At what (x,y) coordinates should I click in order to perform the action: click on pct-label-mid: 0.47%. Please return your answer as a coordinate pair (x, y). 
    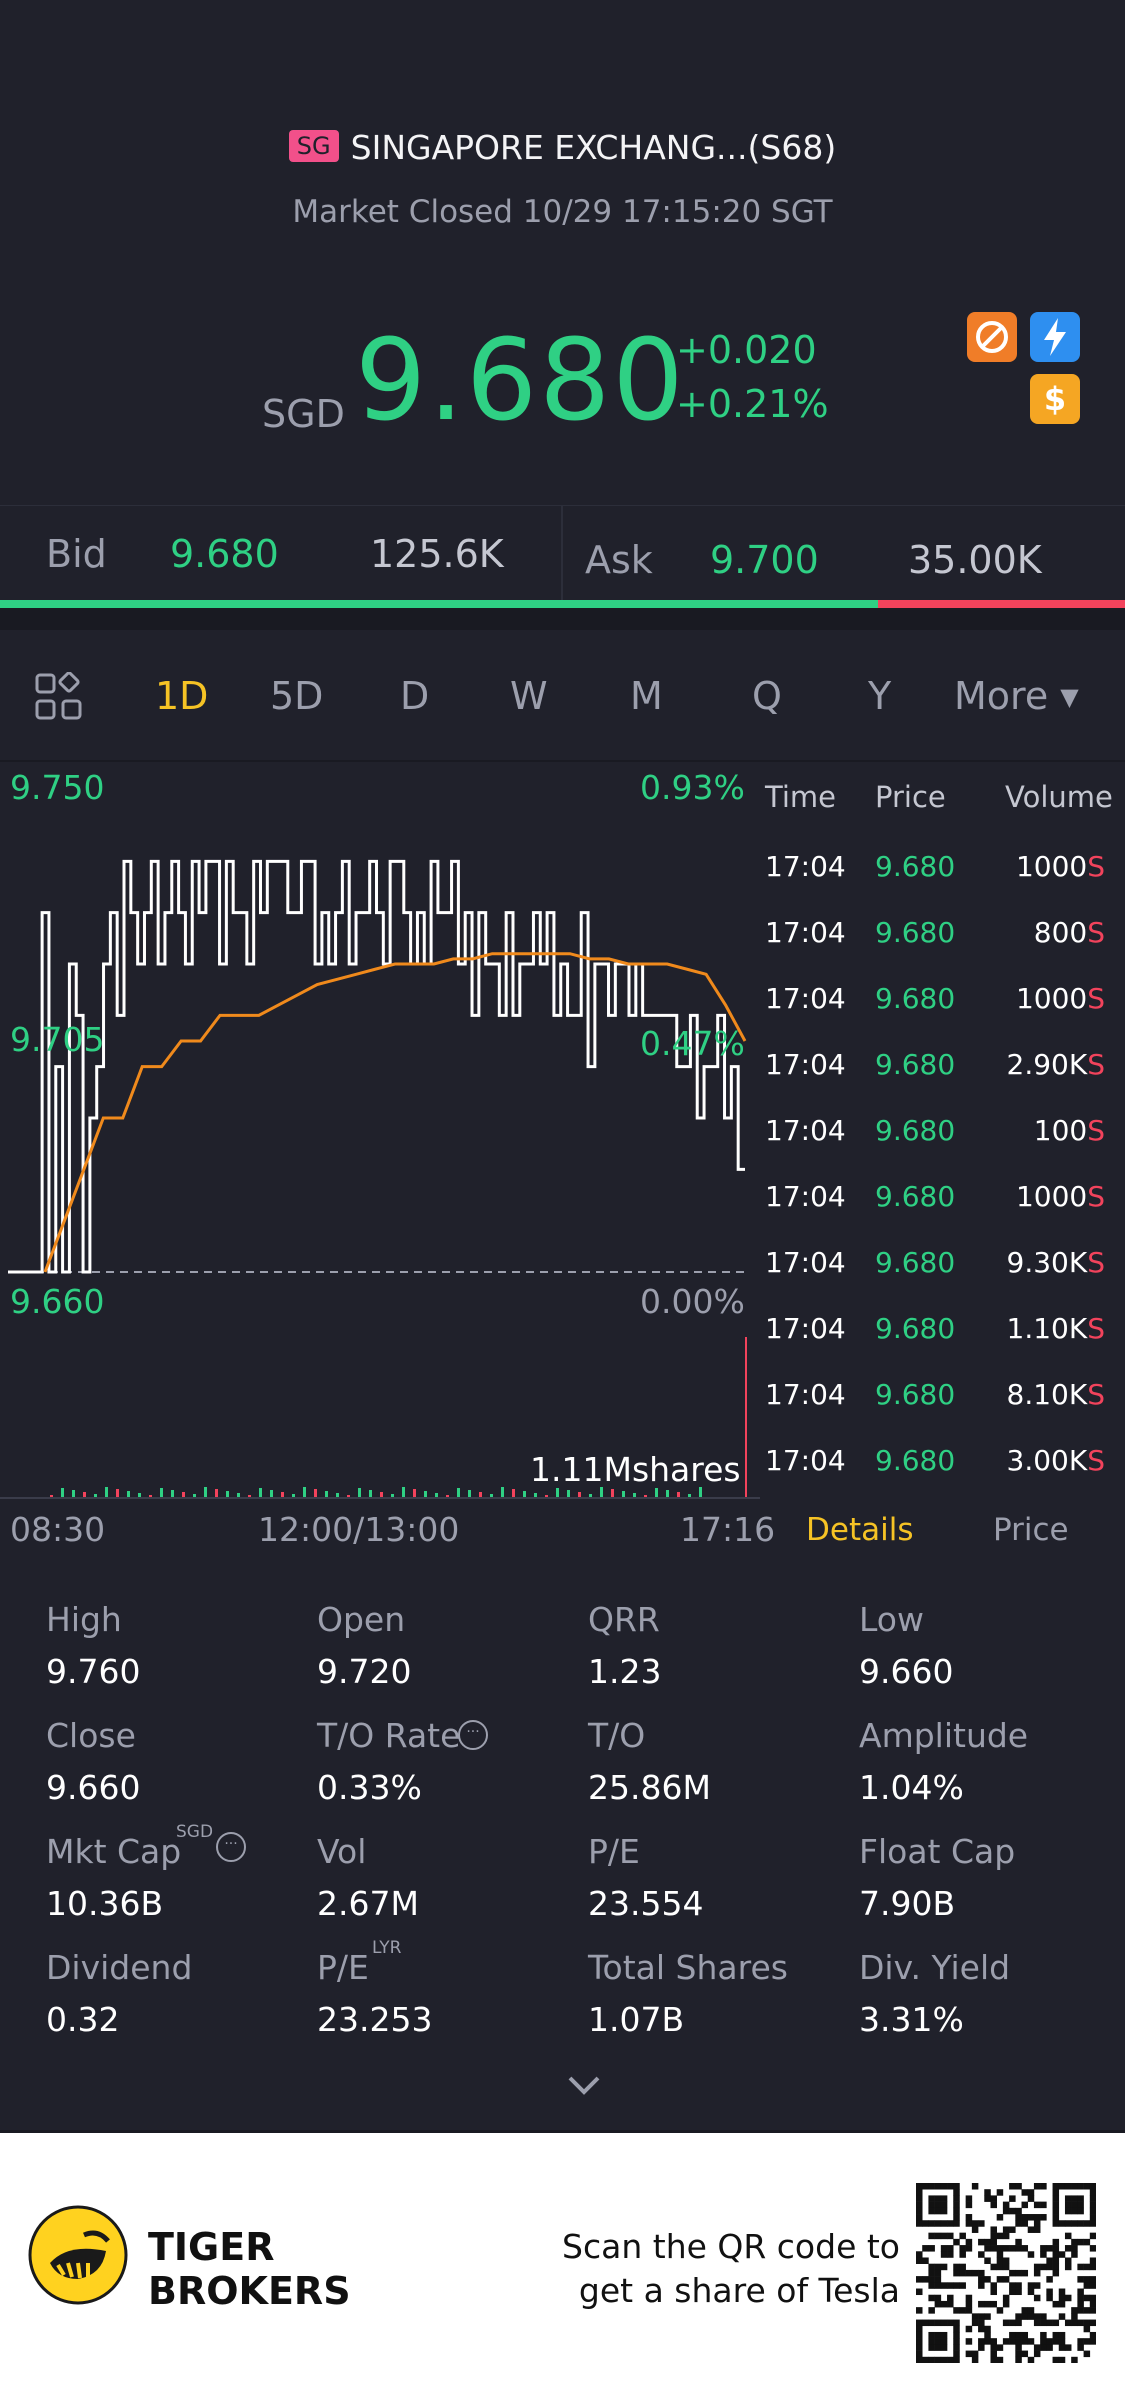
    Looking at the image, I should click on (692, 1043).